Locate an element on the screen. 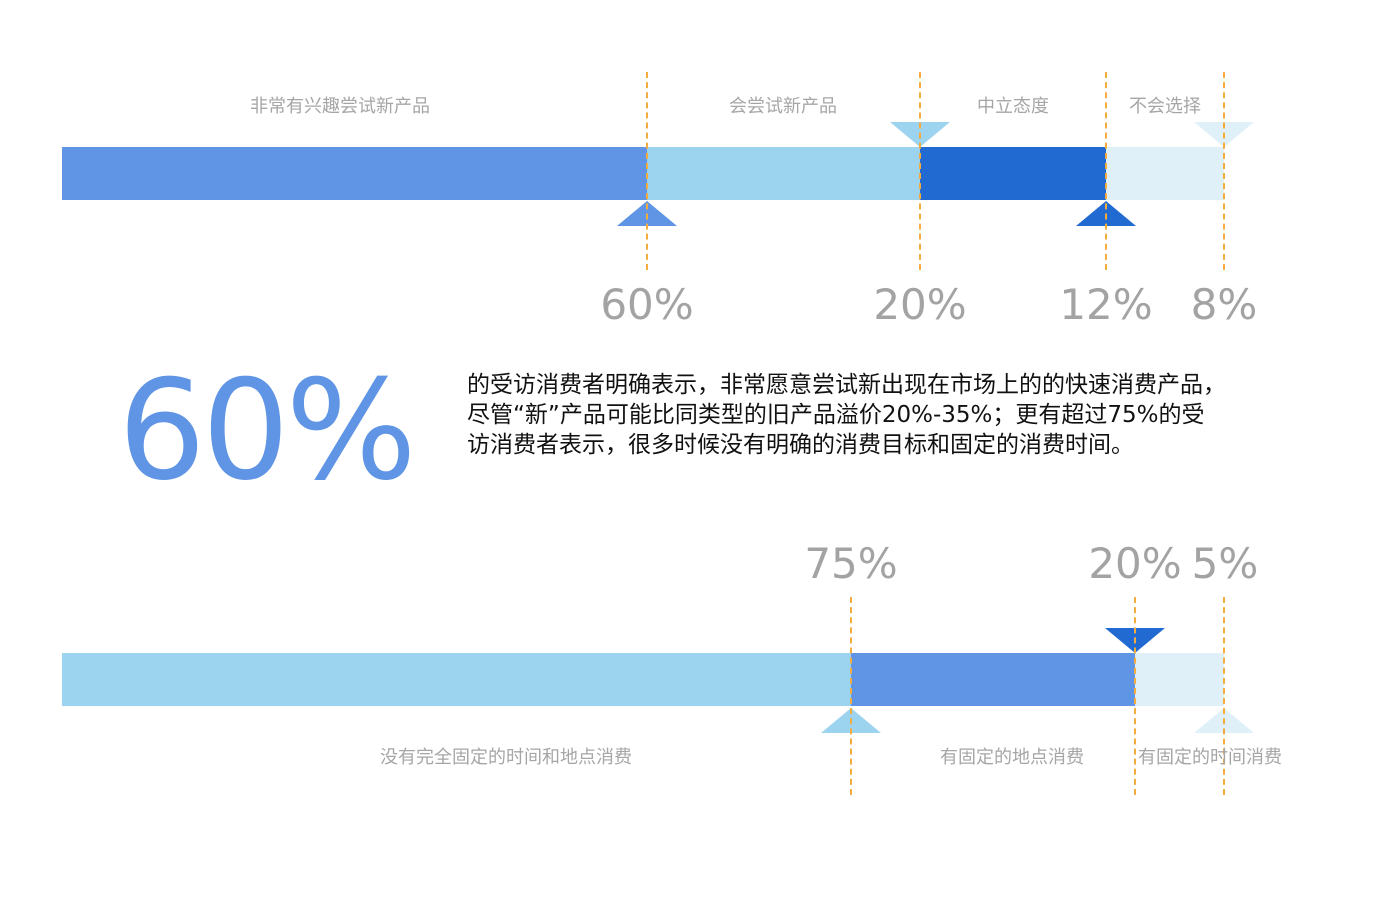 The height and width of the screenshot is (897, 1396). segment-would-not is located at coordinates (1165, 173).